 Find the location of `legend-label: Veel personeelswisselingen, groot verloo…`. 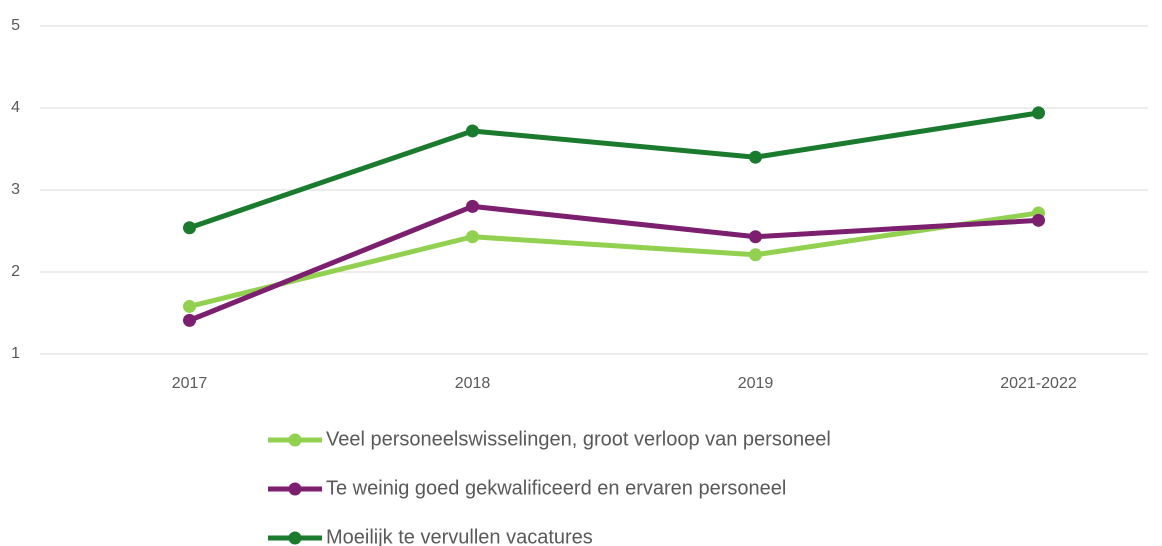

legend-label: Veel personeelswisselingen, groot verloo… is located at coordinates (578, 439).